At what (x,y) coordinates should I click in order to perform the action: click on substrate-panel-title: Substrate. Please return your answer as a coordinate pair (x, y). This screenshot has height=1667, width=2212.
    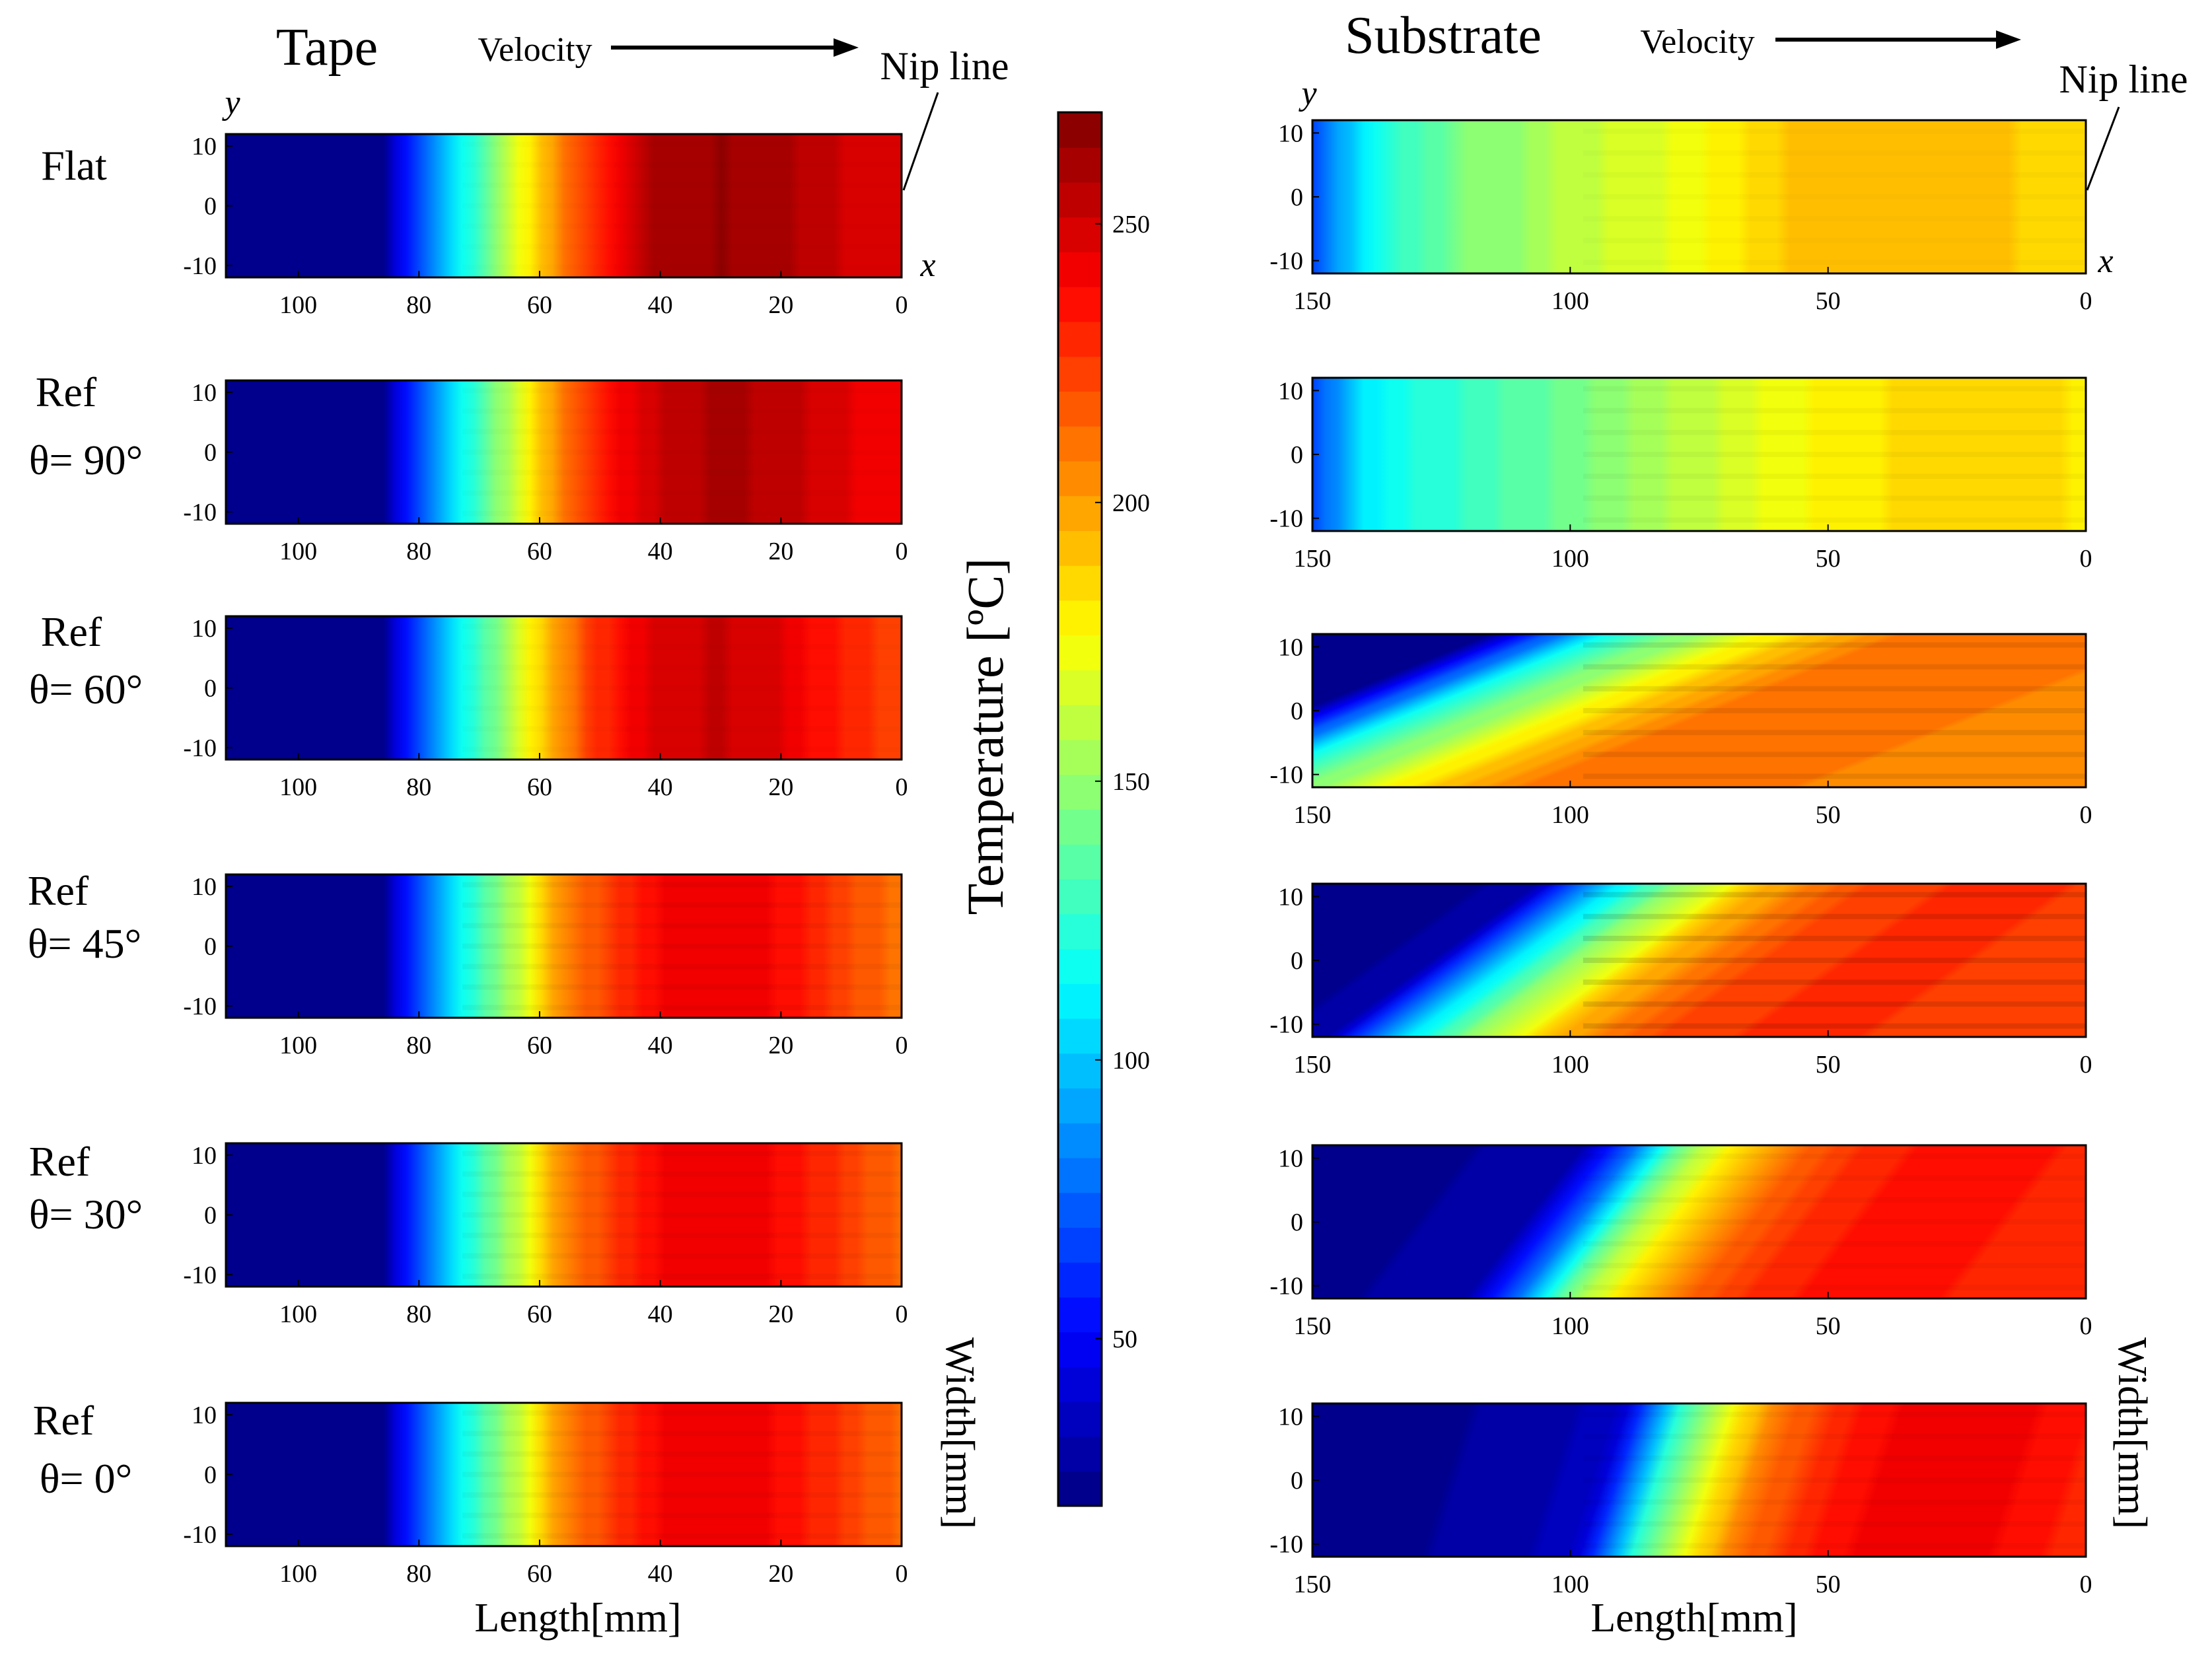
    Looking at the image, I should click on (1443, 36).